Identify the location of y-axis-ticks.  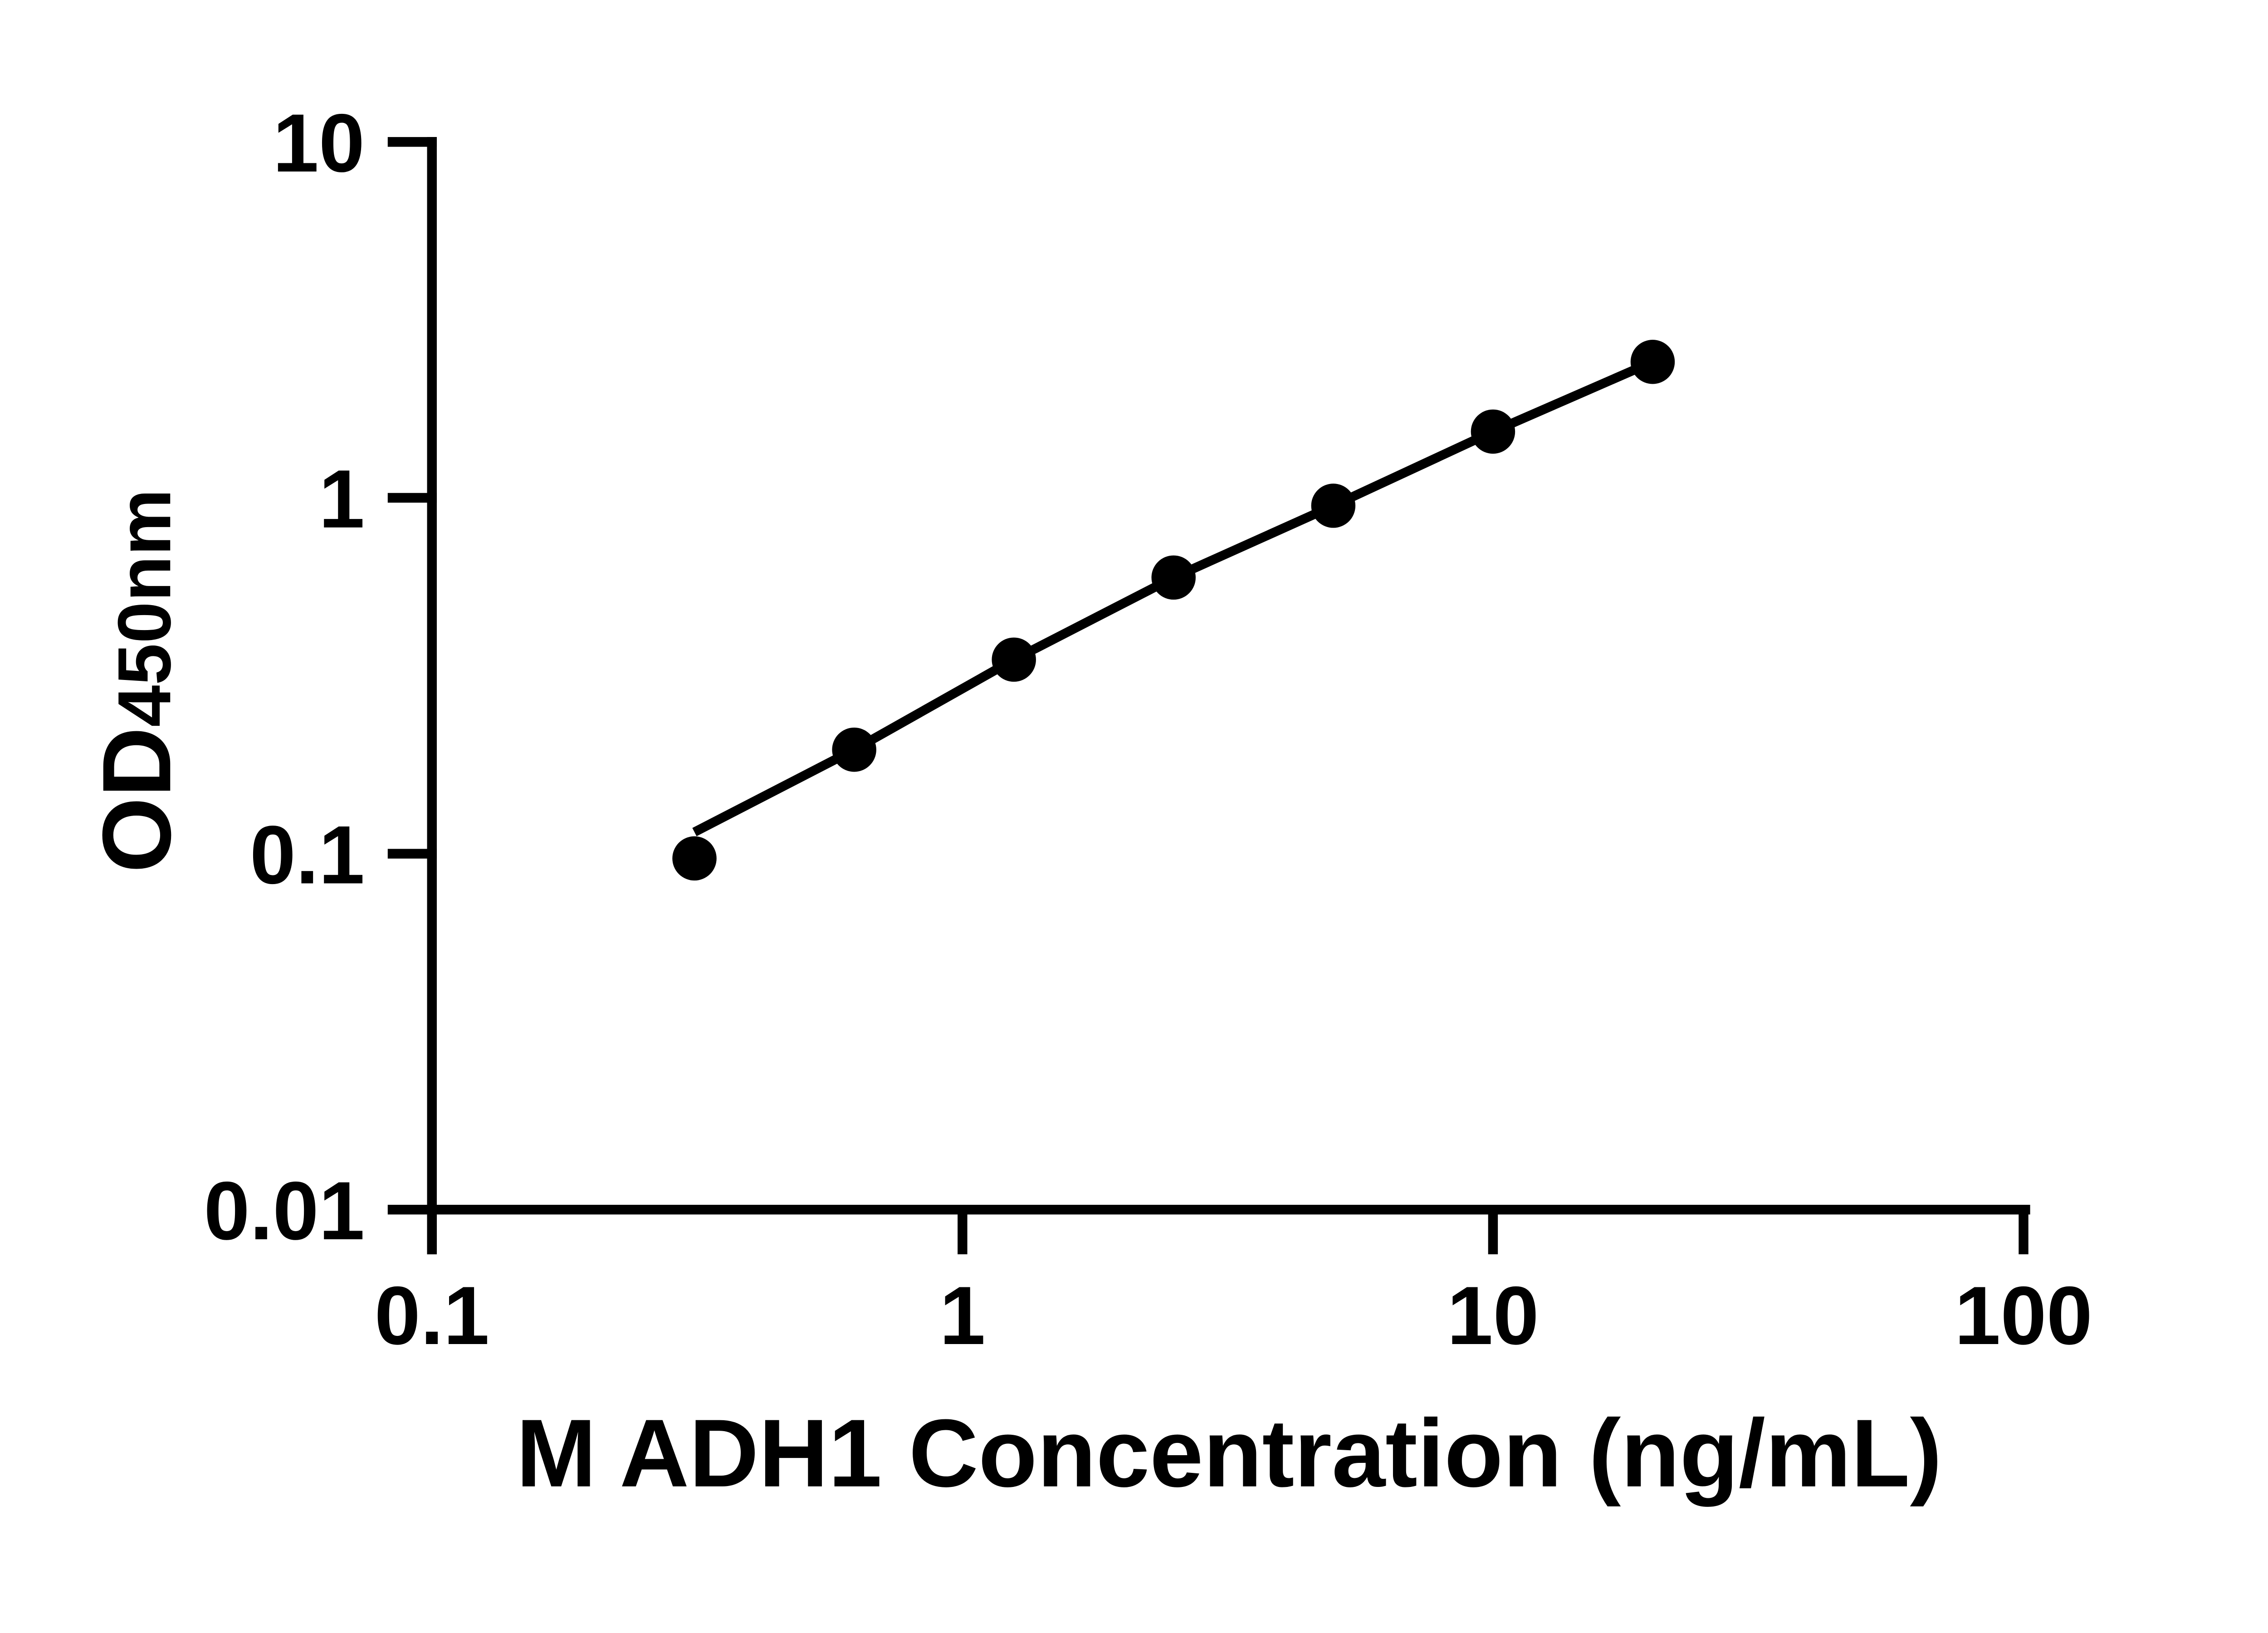
(412, 676).